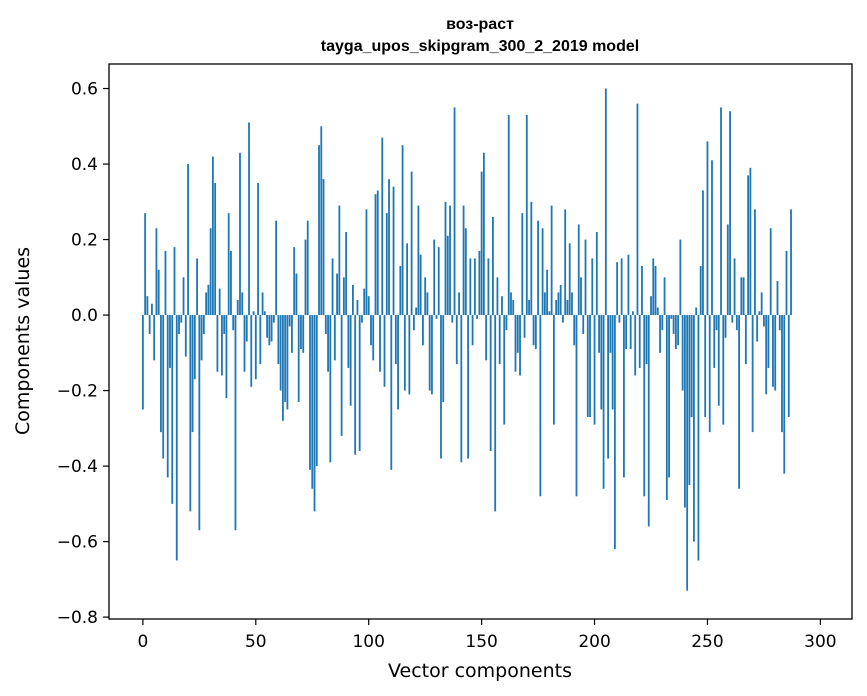 This screenshot has height=696, width=867. Describe the element at coordinates (84, 241) in the screenshot. I see `y-tick-label: 0.2` at that location.